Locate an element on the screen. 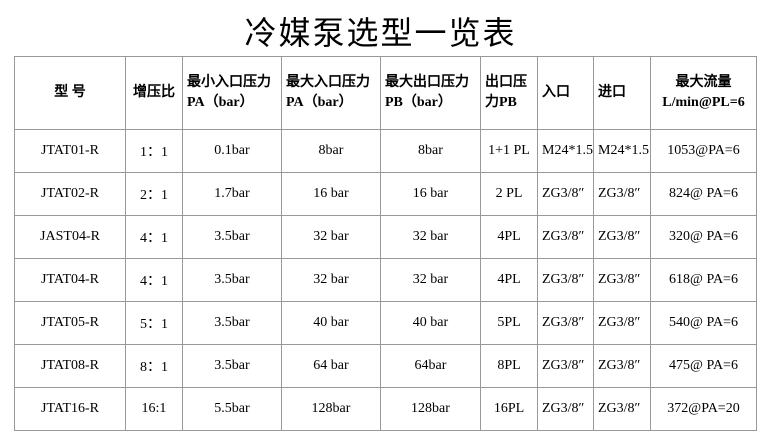 The width and height of the screenshot is (761, 448). header-line: 最大出口压力 is located at coordinates (427, 82).